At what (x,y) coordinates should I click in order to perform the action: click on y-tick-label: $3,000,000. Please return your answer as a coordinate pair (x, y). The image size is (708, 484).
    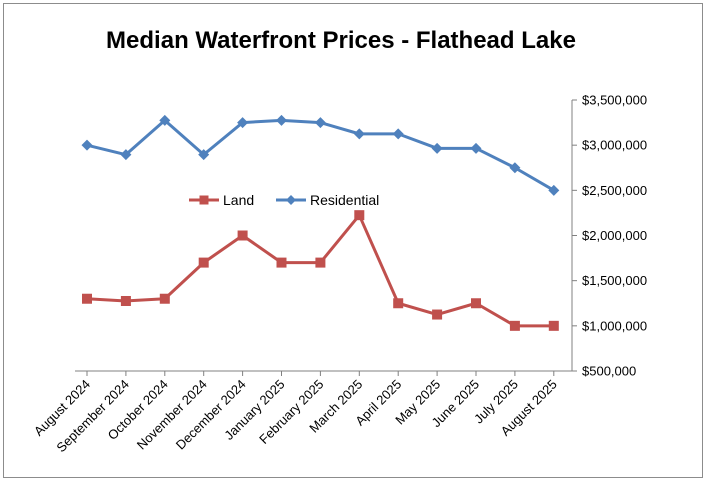
    Looking at the image, I should click on (614, 145).